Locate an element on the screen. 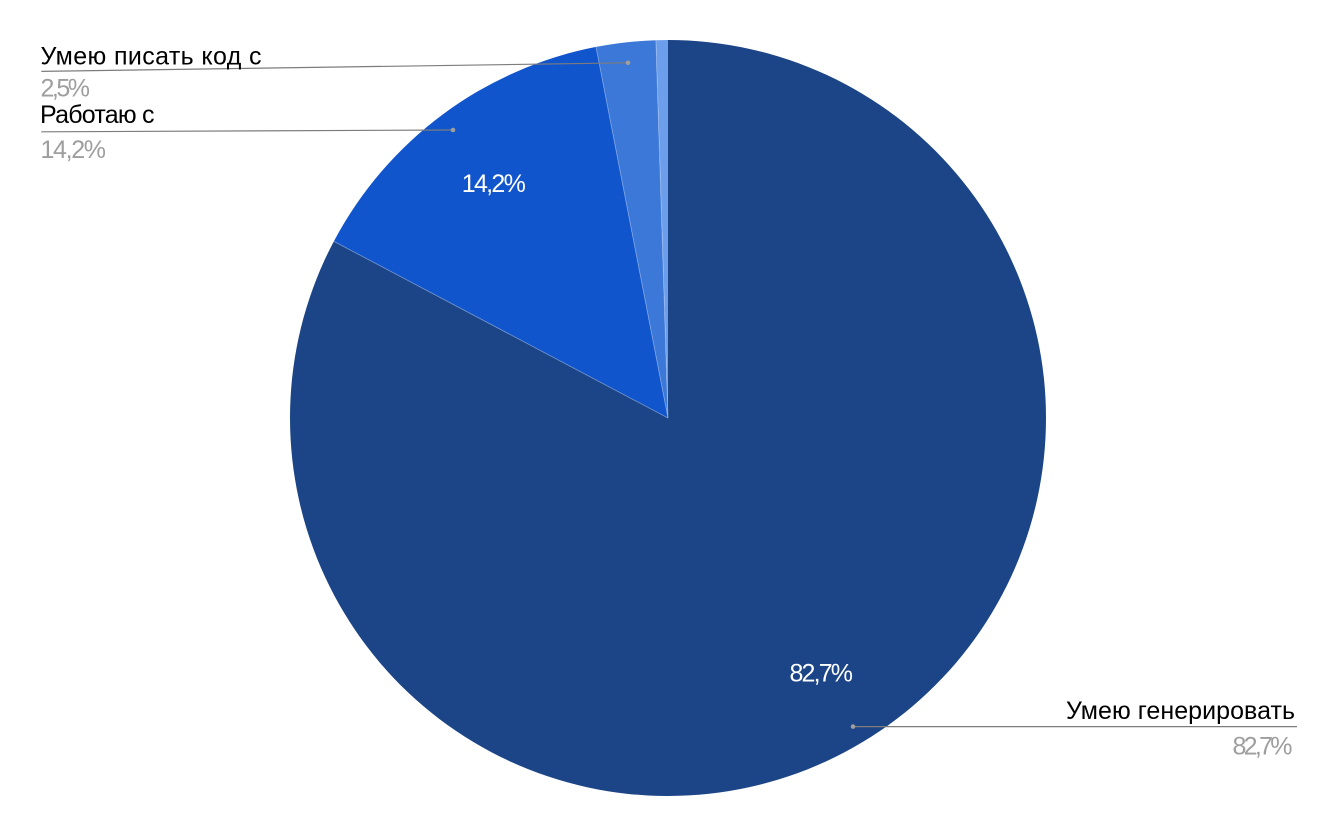 This screenshot has height=839, width=1336. svg-text: Работаю с is located at coordinates (97, 115).